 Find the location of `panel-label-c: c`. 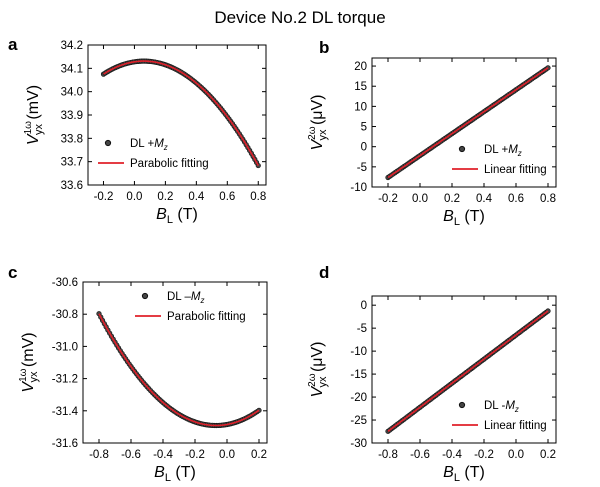

panel-label-c: c is located at coordinates (12, 272).